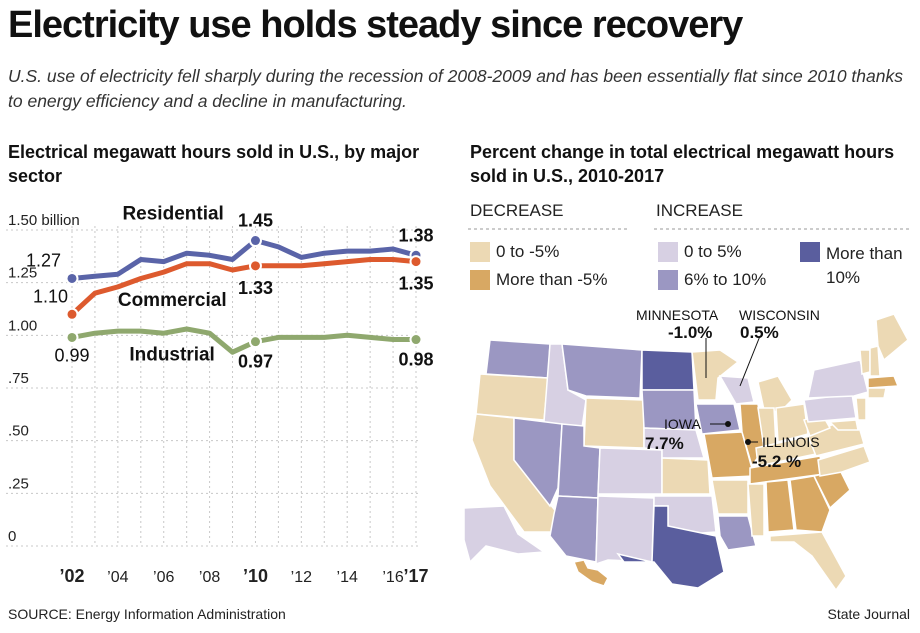 The image size is (920, 633). I want to click on state-new-mexico, so click(625, 530).